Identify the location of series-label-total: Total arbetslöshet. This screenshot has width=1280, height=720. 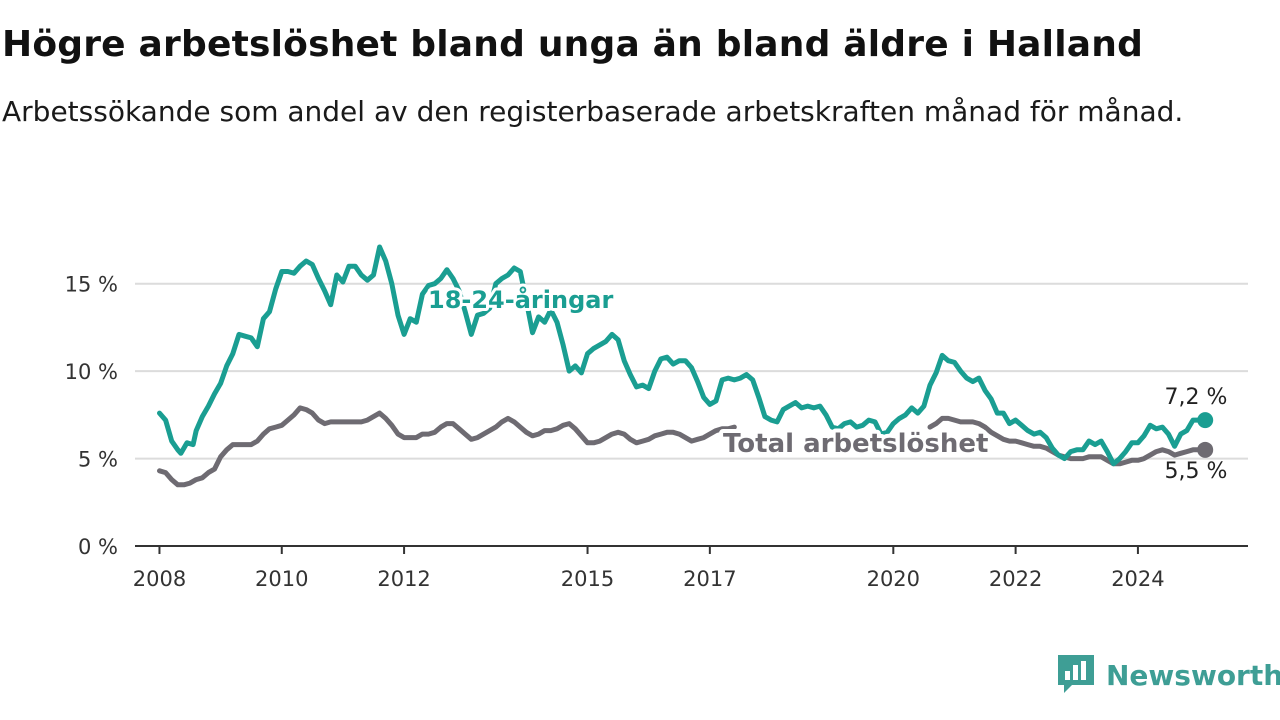
(855, 444).